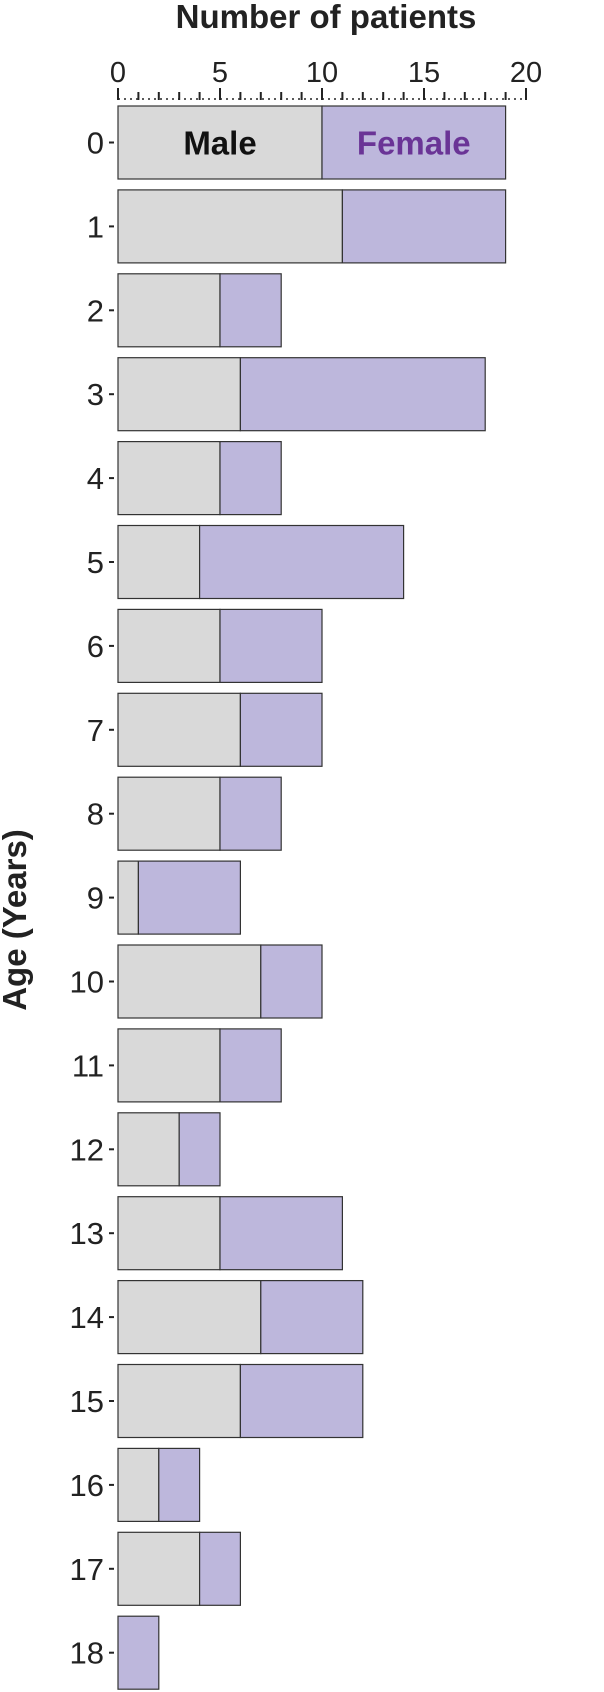 The image size is (604, 1692). What do you see at coordinates (87, 1317) in the screenshot?
I see `y-tick-label: 14` at bounding box center [87, 1317].